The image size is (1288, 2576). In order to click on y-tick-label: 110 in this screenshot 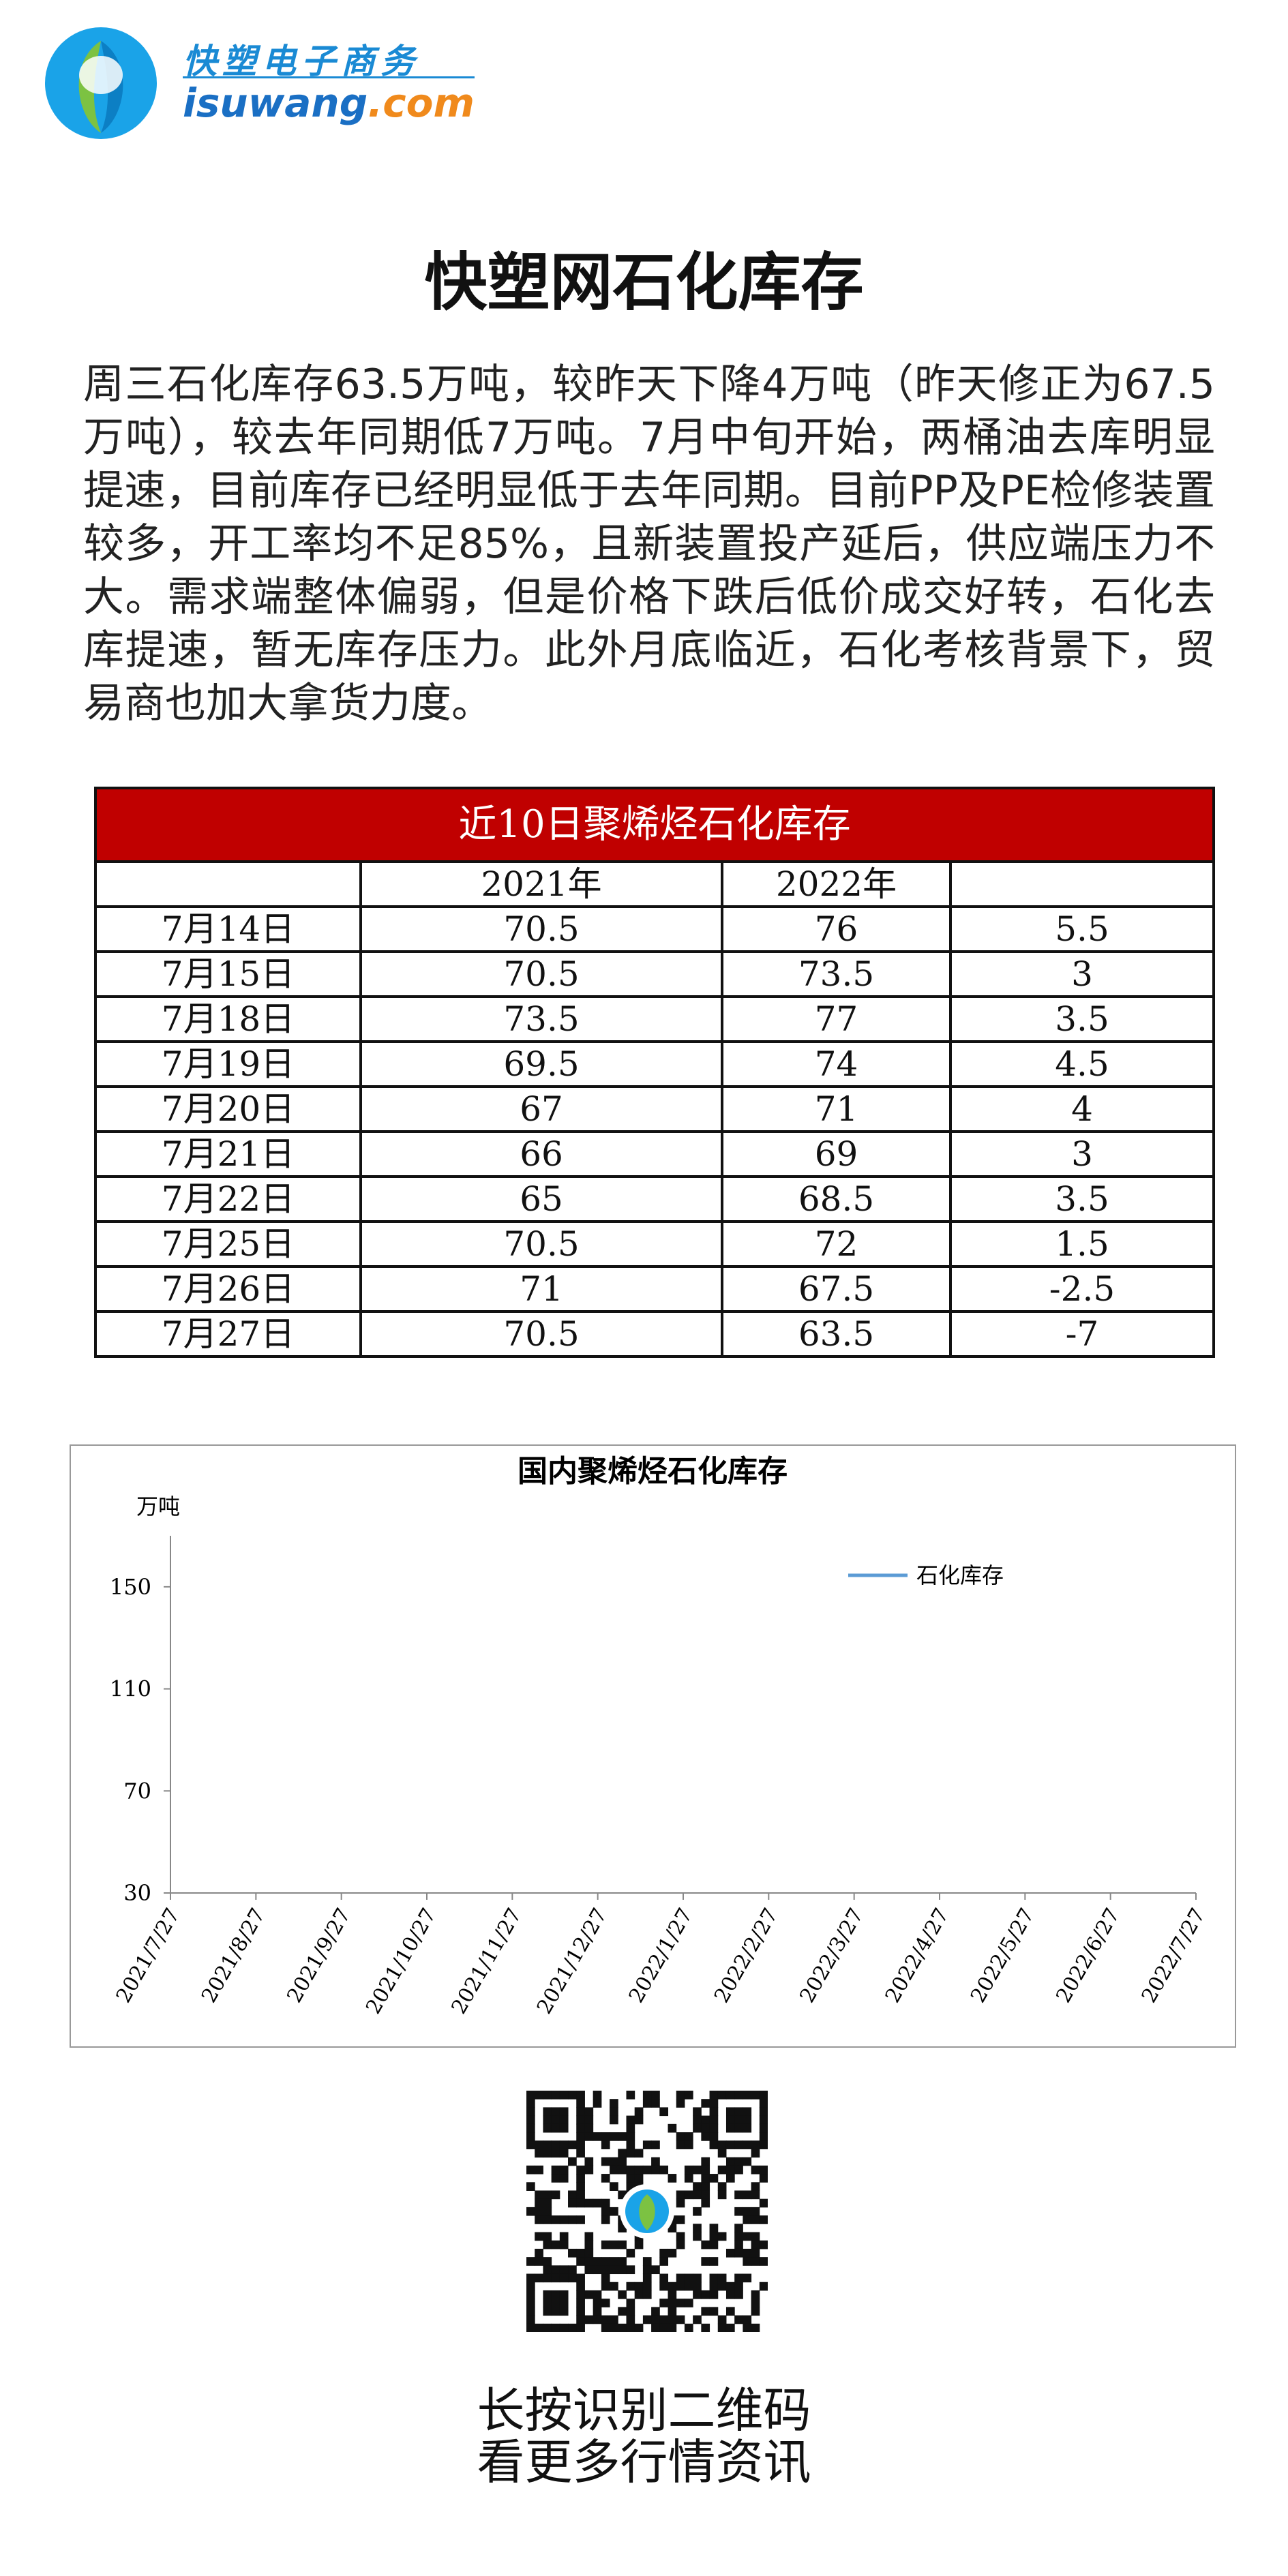, I will do `click(130, 1689)`.